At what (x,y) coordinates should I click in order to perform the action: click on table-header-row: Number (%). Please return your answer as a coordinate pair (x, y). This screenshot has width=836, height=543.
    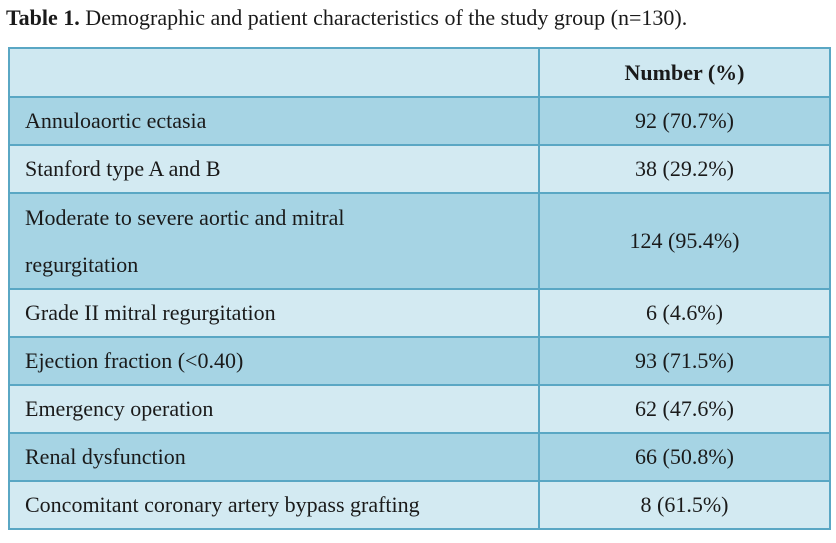
    Looking at the image, I should click on (419, 72).